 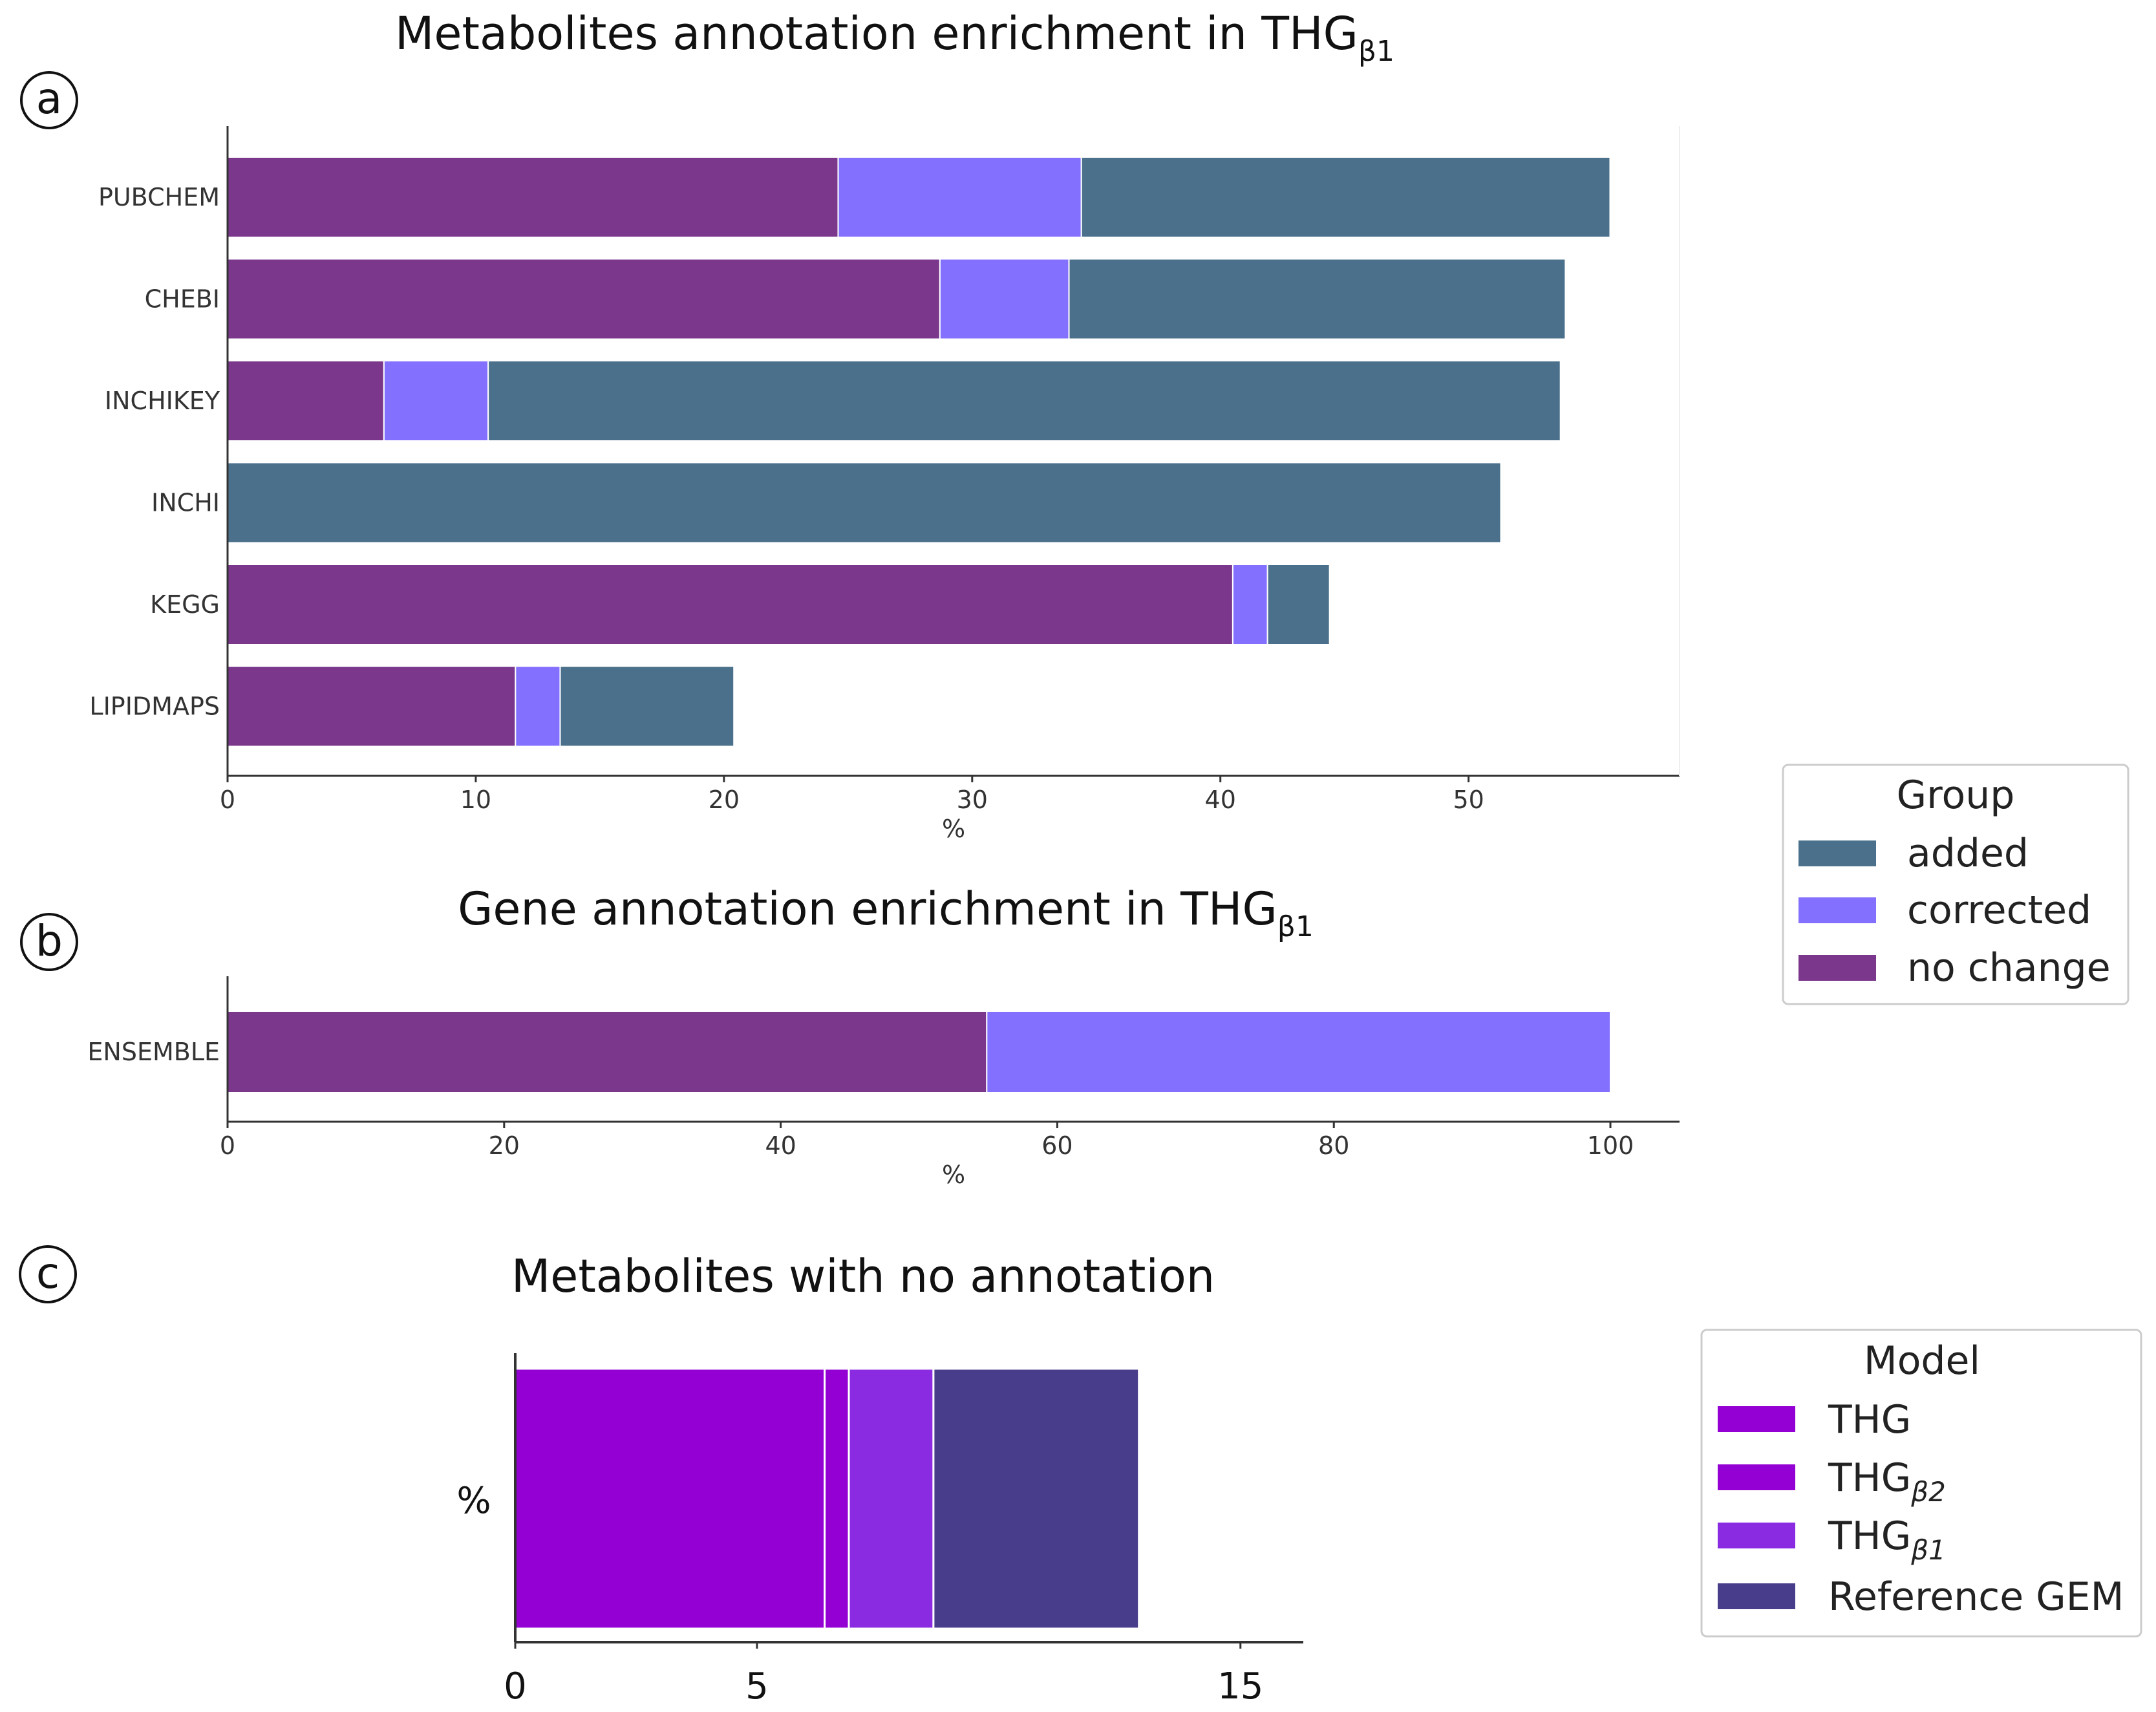 What do you see at coordinates (1611, 1145) in the screenshot?
I see `x-tick-label-100: 100` at bounding box center [1611, 1145].